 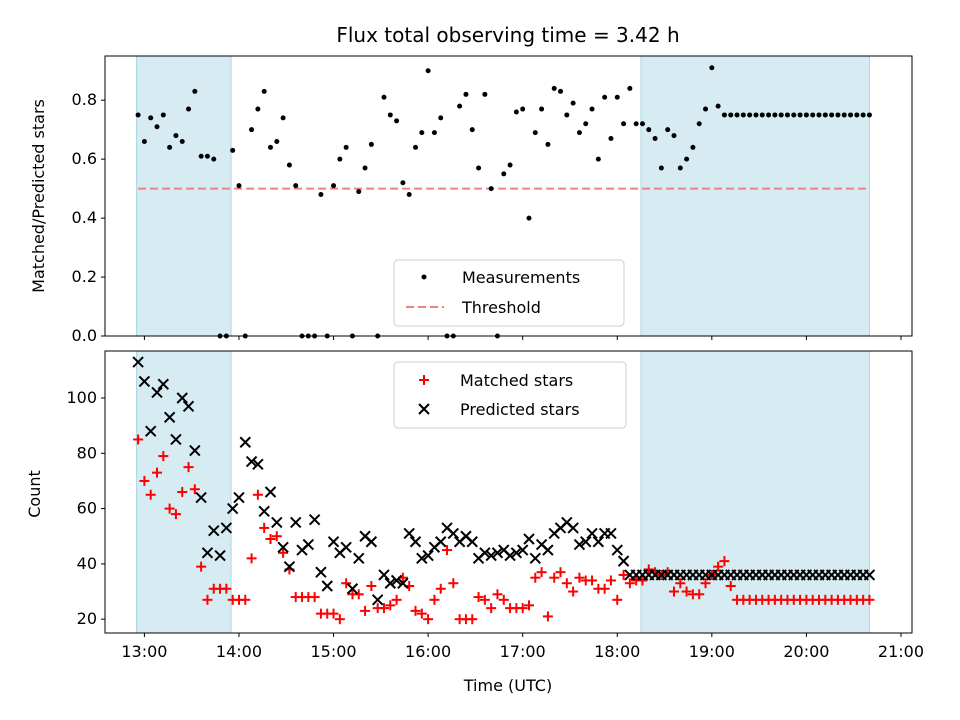 What do you see at coordinates (901, 651) in the screenshot?
I see `x-tick-label: 21:00` at bounding box center [901, 651].